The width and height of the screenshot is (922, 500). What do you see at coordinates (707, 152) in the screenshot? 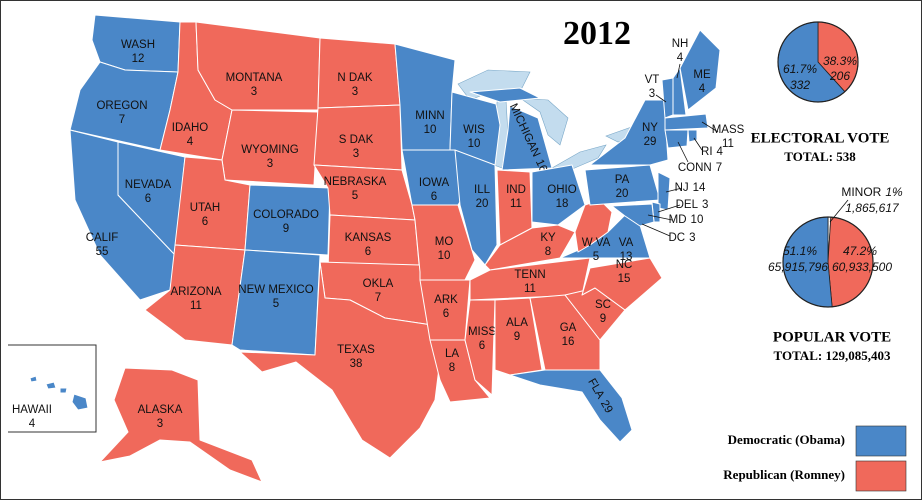
I see `state-name: RI` at bounding box center [707, 152].